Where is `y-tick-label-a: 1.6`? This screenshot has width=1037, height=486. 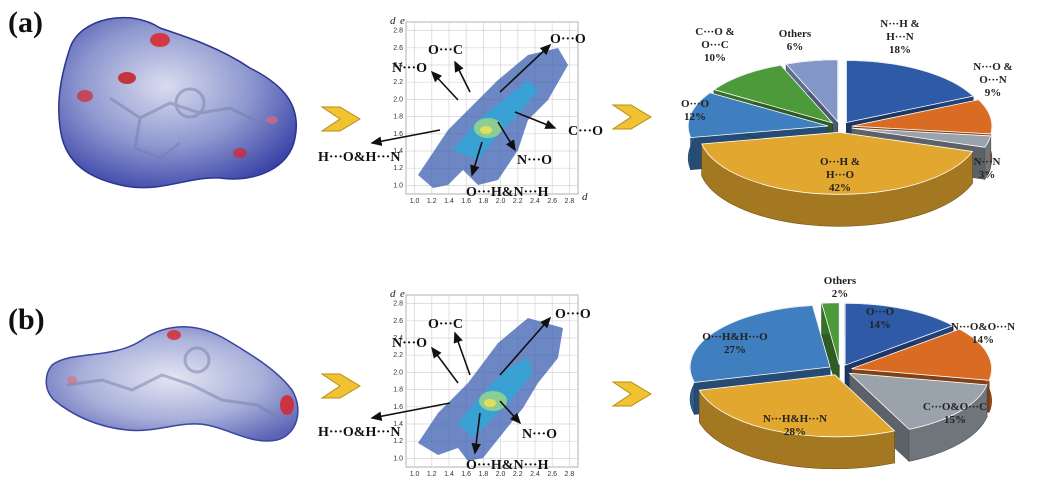 y-tick-label-a: 1.6 is located at coordinates (398, 134).